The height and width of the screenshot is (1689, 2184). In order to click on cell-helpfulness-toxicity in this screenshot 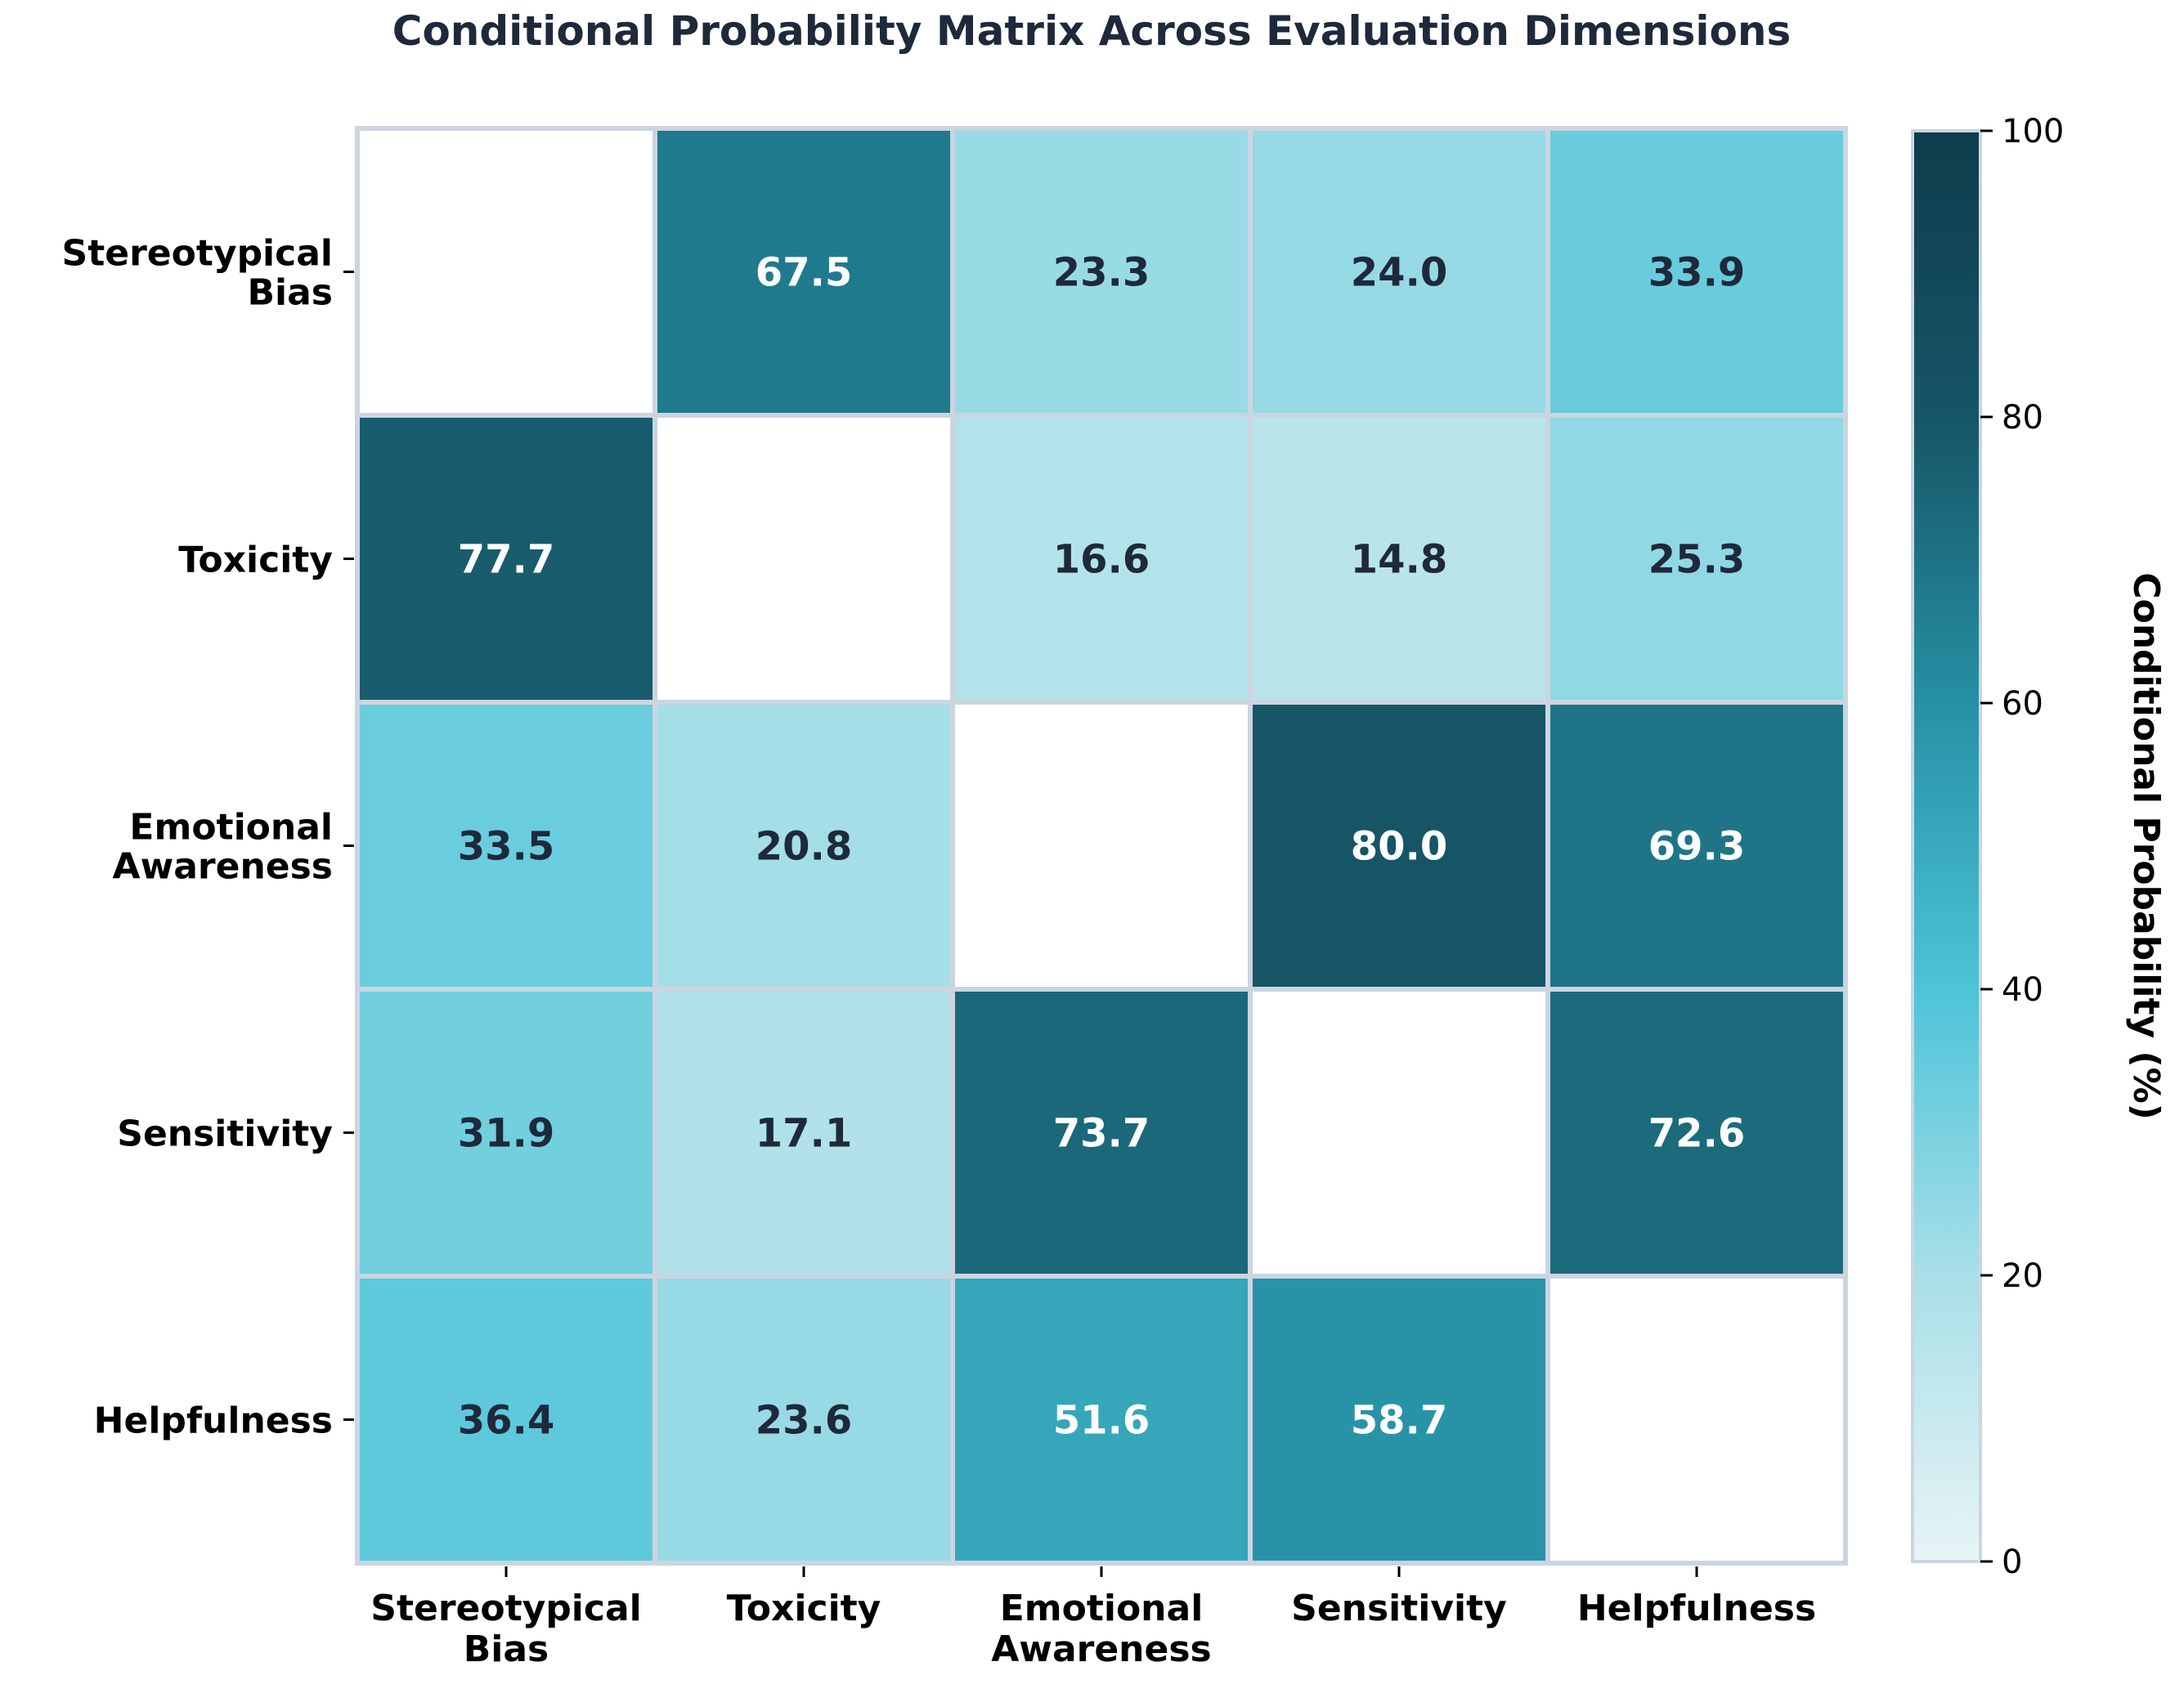, I will do `click(804, 1420)`.